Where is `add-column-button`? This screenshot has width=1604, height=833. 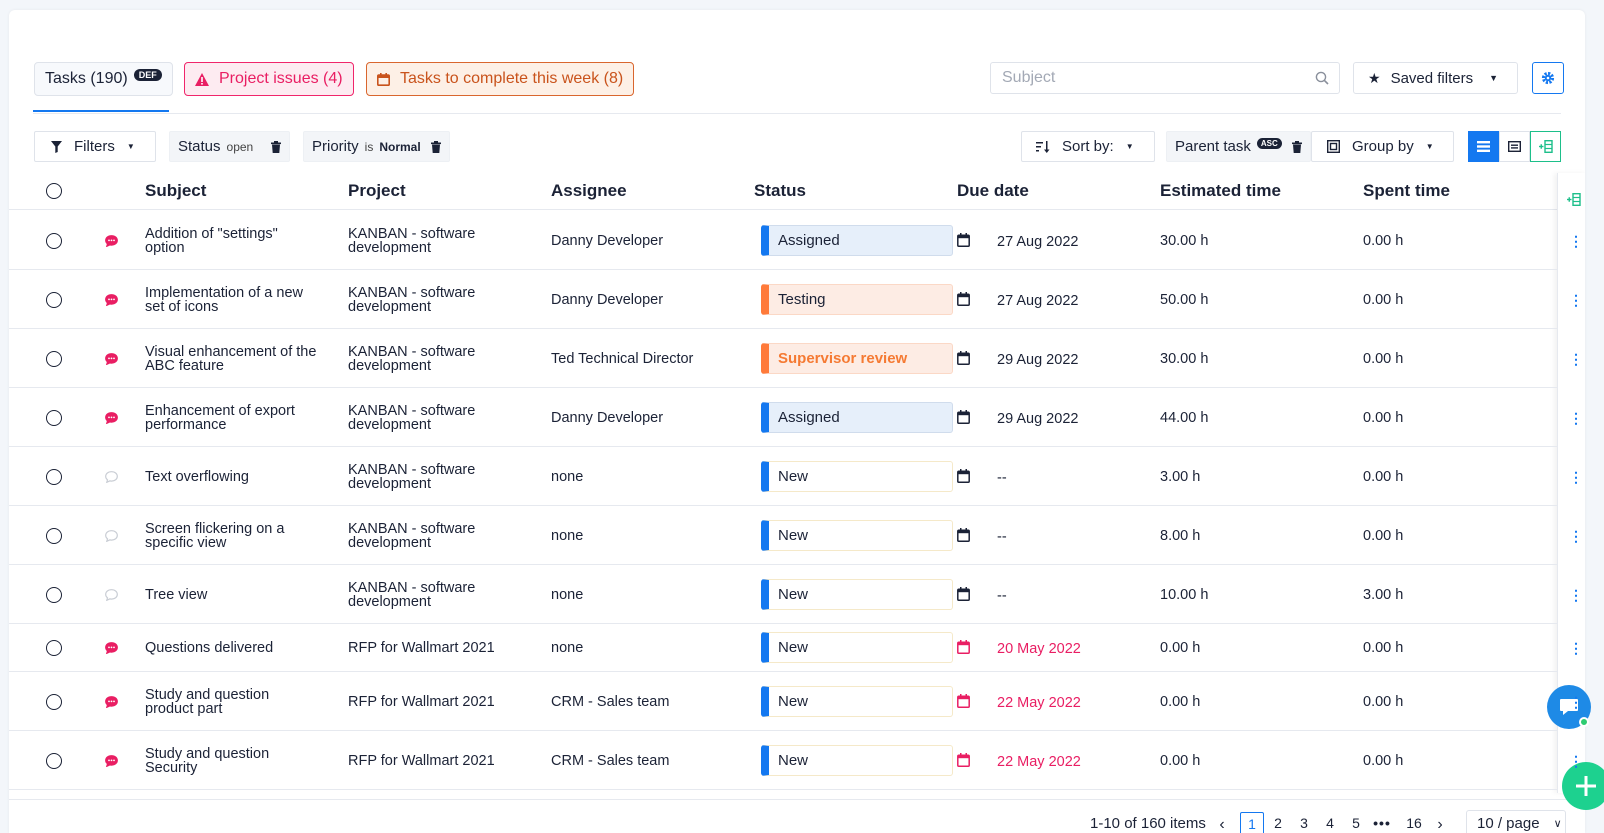 add-column-button is located at coordinates (1545, 146).